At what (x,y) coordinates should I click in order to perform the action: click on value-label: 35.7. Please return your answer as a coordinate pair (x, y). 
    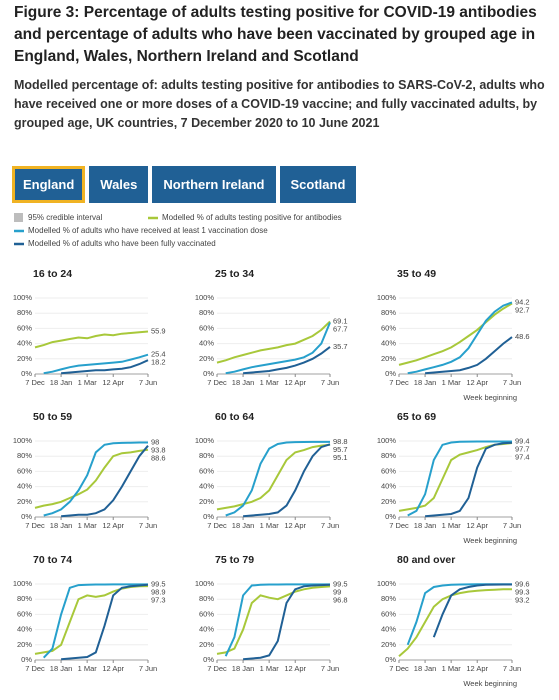
    Looking at the image, I should click on (340, 346).